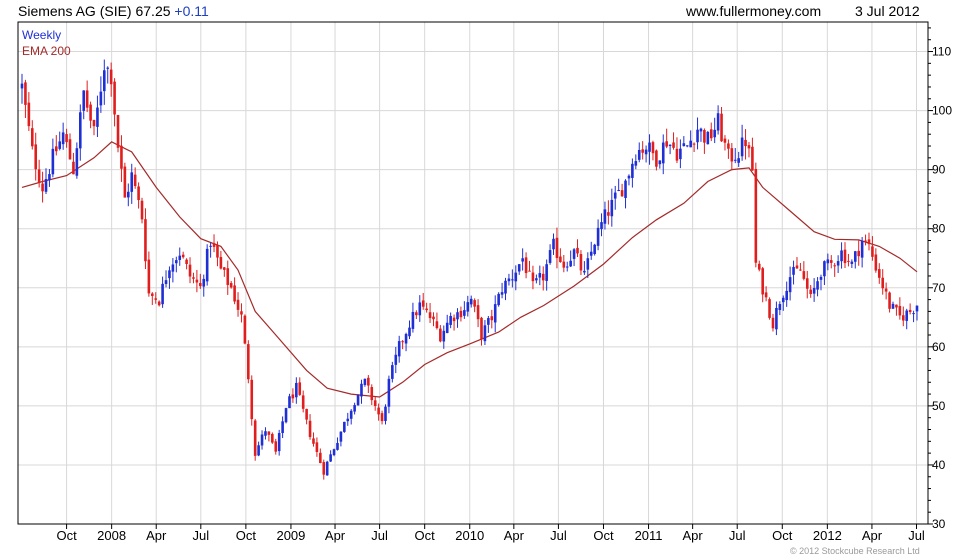 The image size is (980, 560). Describe the element at coordinates (754, 11) in the screenshot. I see `website-label: www.fullermoney.com` at that location.